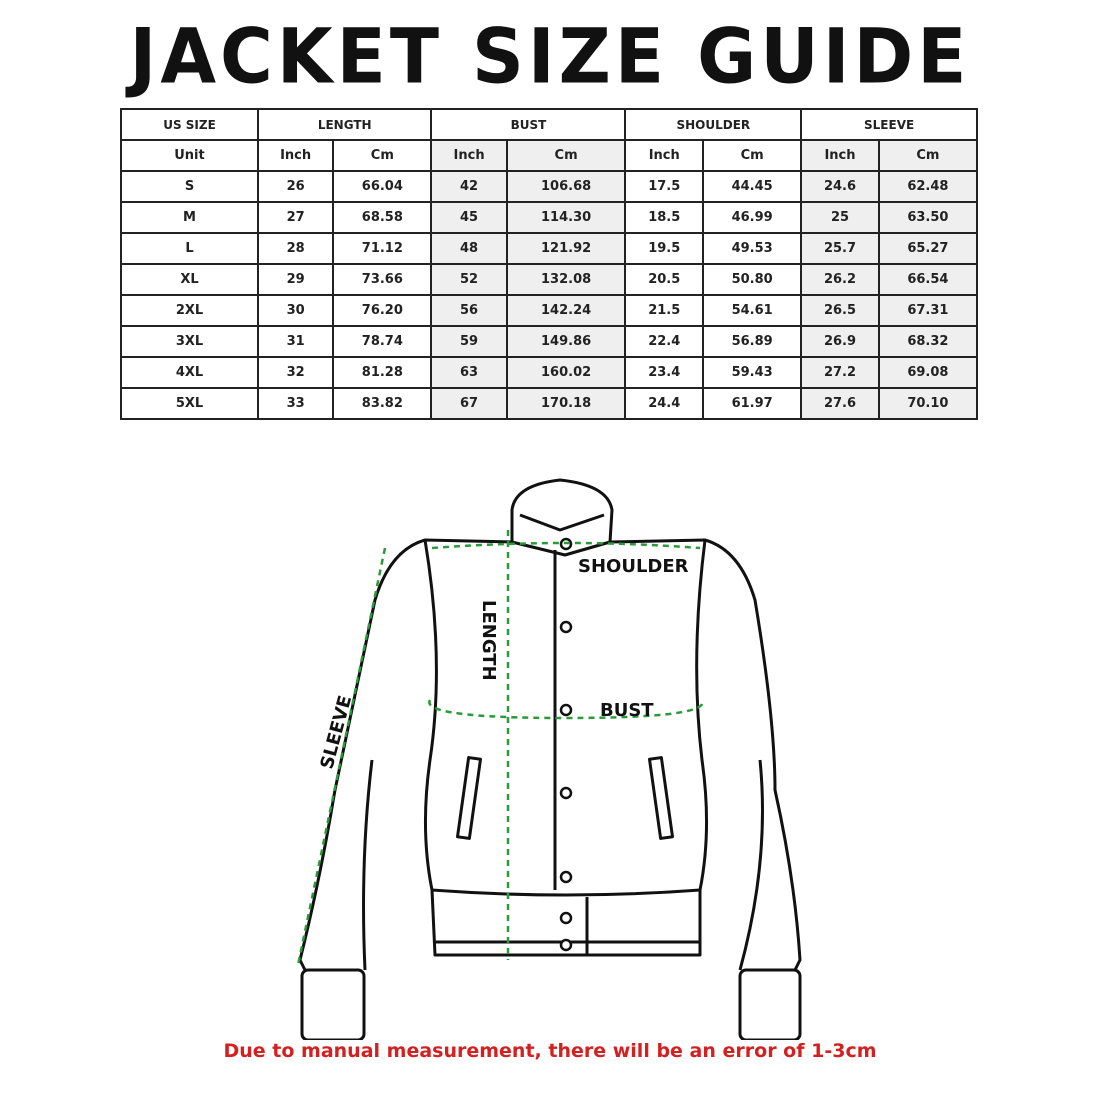  What do you see at coordinates (928, 341) in the screenshot?
I see `table-cell: 68.32` at bounding box center [928, 341].